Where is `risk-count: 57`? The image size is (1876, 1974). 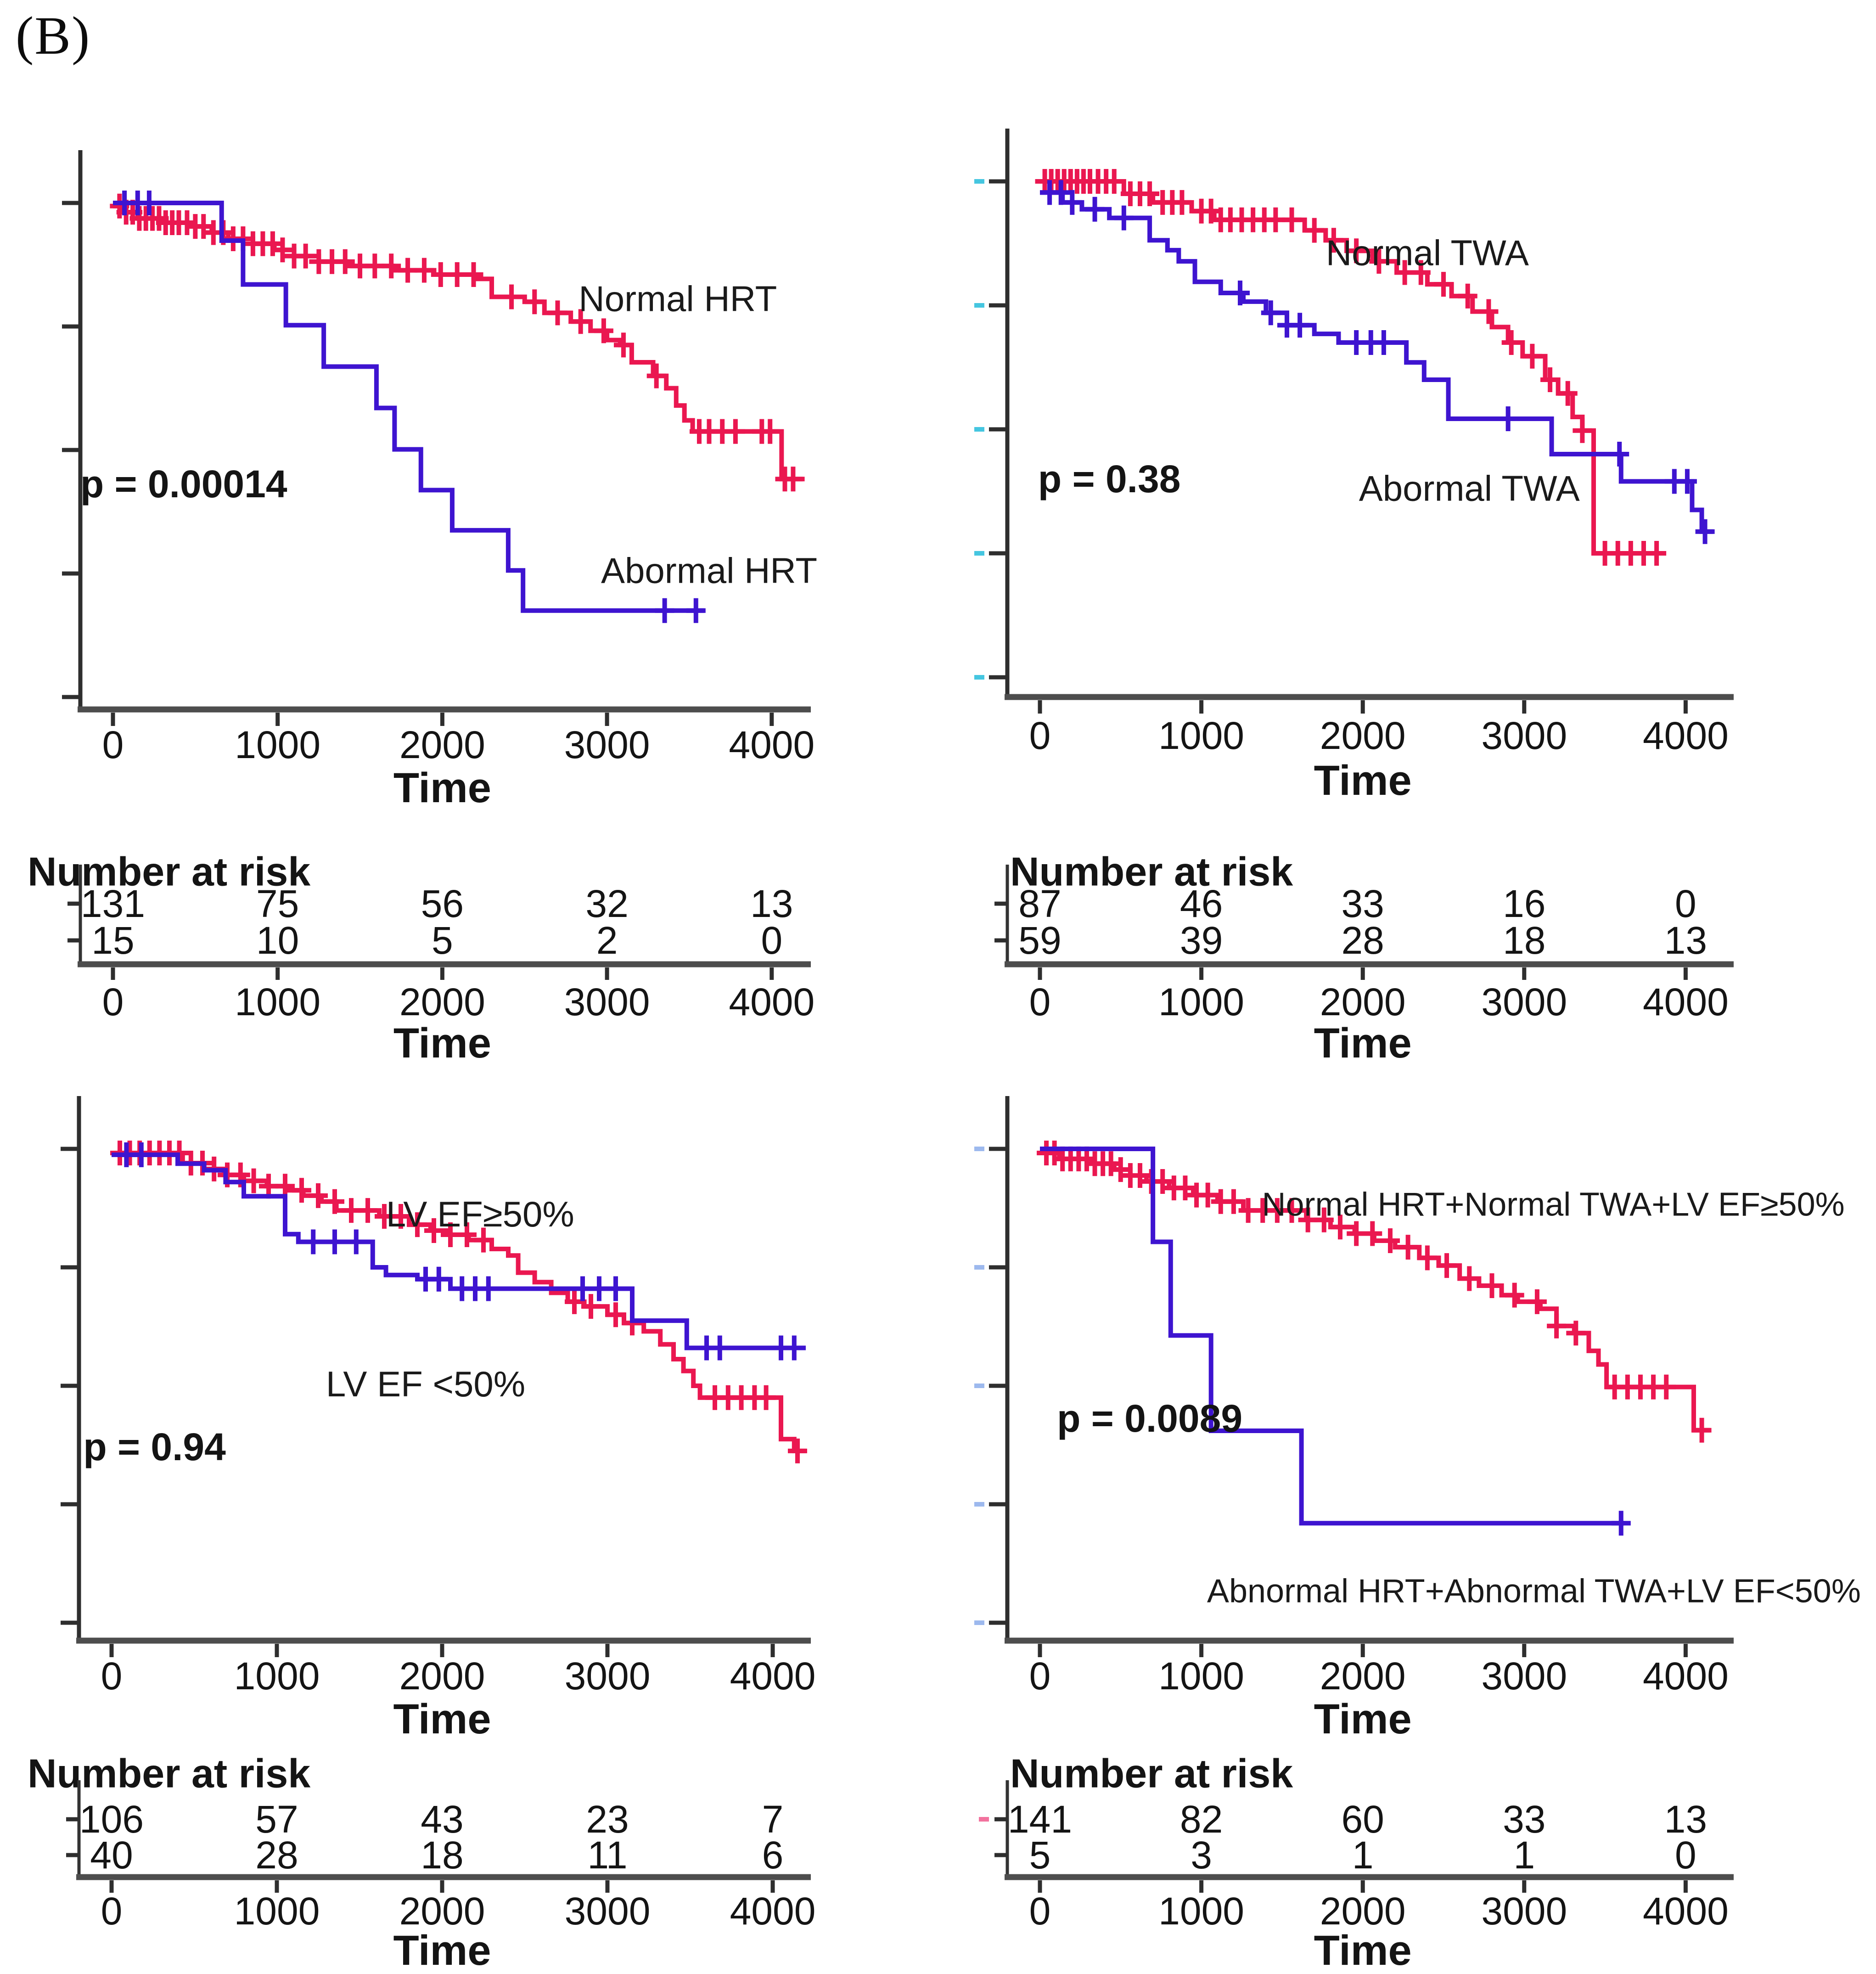
risk-count: 57 is located at coordinates (276, 1819).